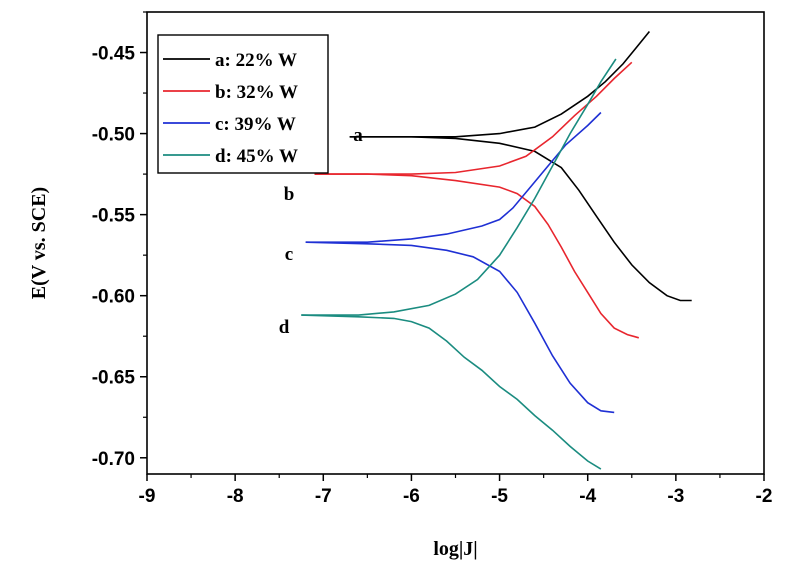 The height and width of the screenshot is (576, 786). What do you see at coordinates (113, 297) in the screenshot?
I see `y-tick-label: -0.60` at bounding box center [113, 297].